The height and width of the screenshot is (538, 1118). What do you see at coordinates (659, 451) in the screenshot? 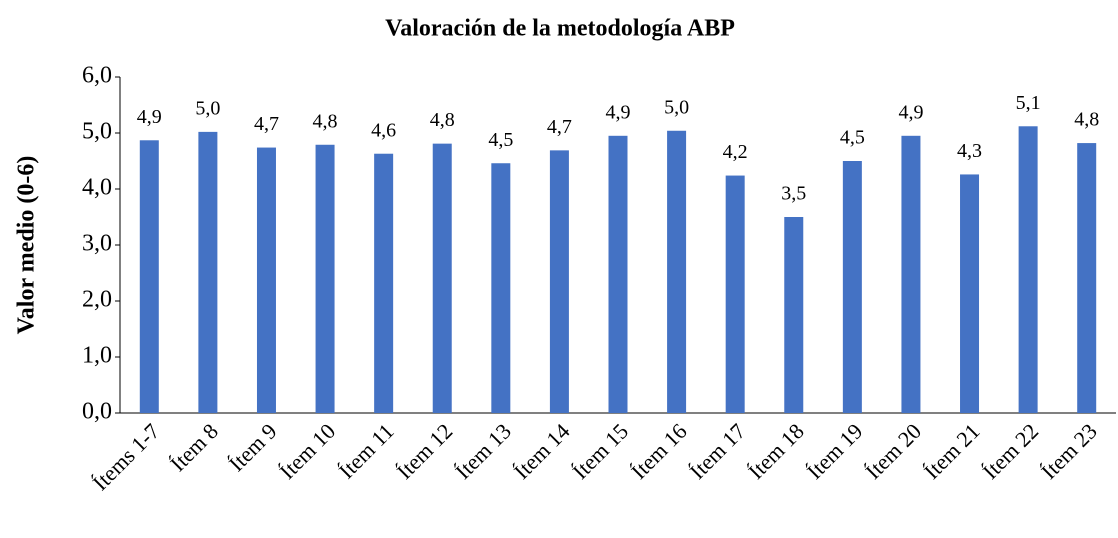
I see `x-tick-label: Ítem 16` at bounding box center [659, 451].